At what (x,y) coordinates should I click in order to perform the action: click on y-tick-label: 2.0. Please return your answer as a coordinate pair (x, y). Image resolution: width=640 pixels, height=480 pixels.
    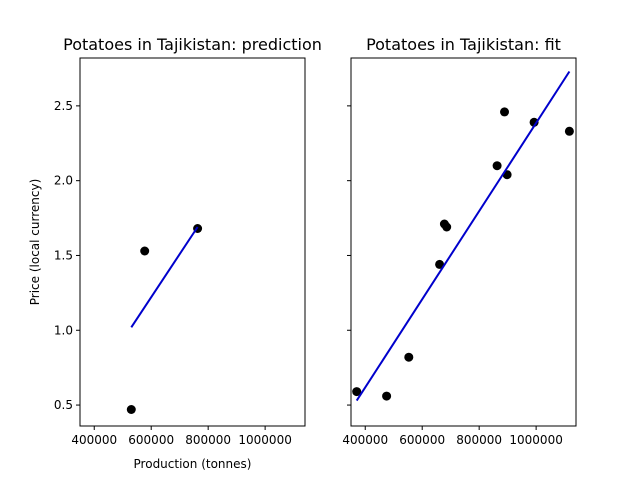
    Looking at the image, I should click on (63, 181).